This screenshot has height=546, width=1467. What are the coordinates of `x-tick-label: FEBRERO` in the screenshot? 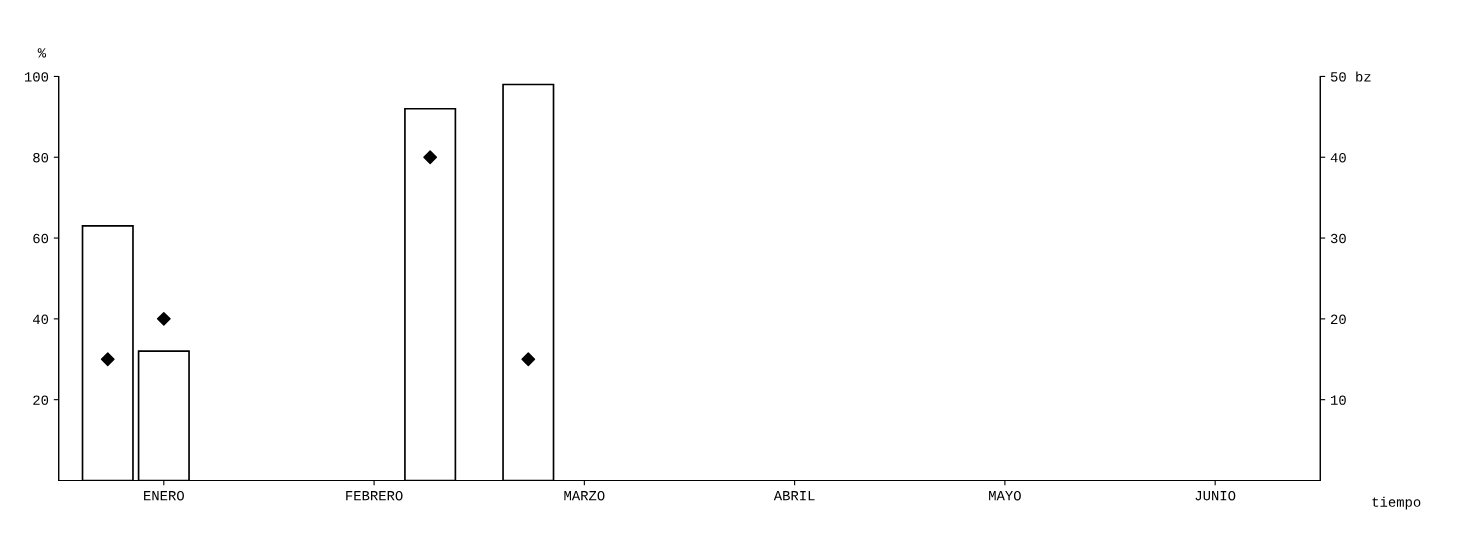 It's located at (374, 495).